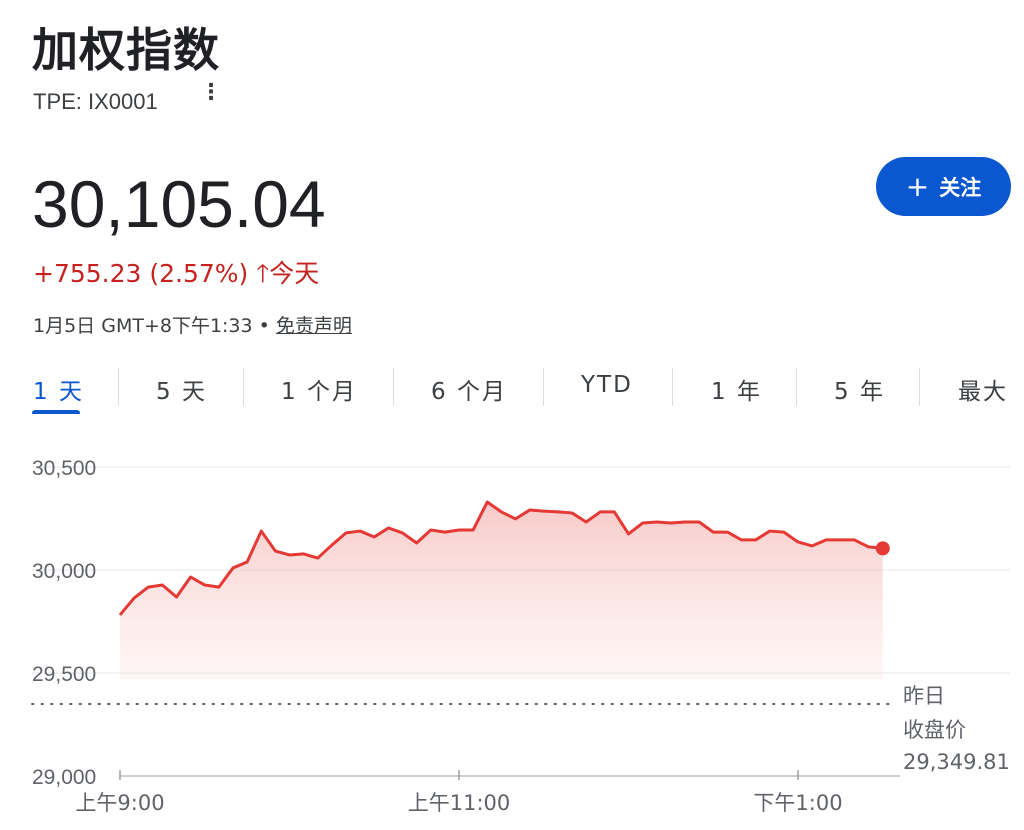  Describe the element at coordinates (58, 392) in the screenshot. I see `tab-1d: 1 天` at that location.